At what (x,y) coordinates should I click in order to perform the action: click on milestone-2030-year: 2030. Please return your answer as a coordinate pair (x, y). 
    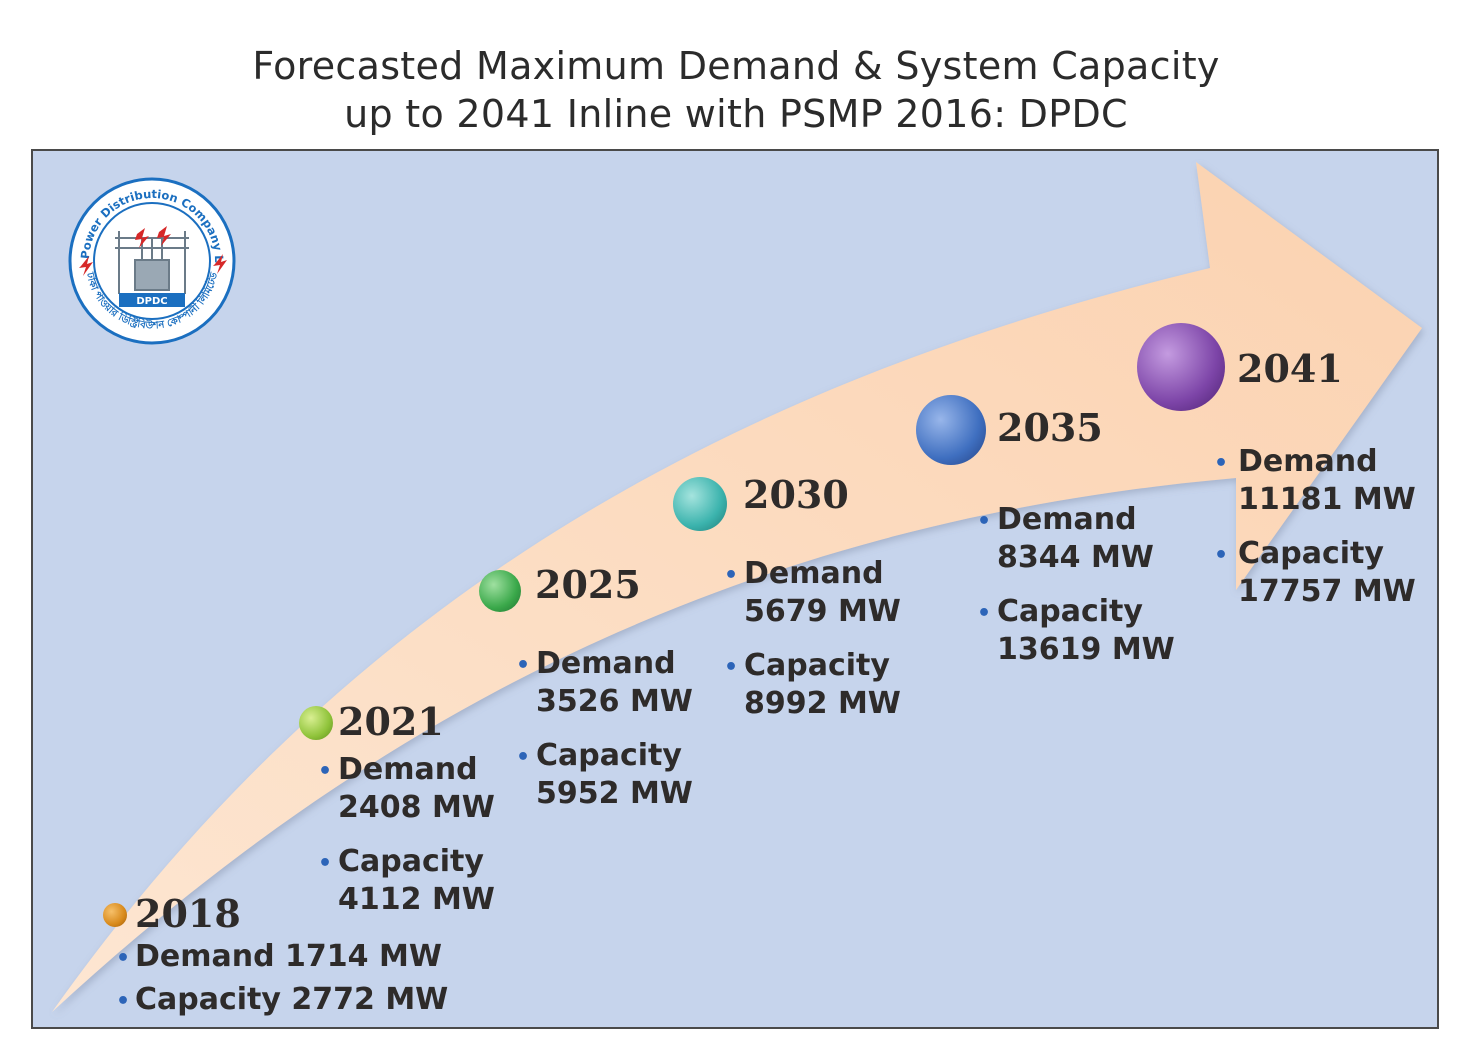
    Looking at the image, I should click on (796, 494).